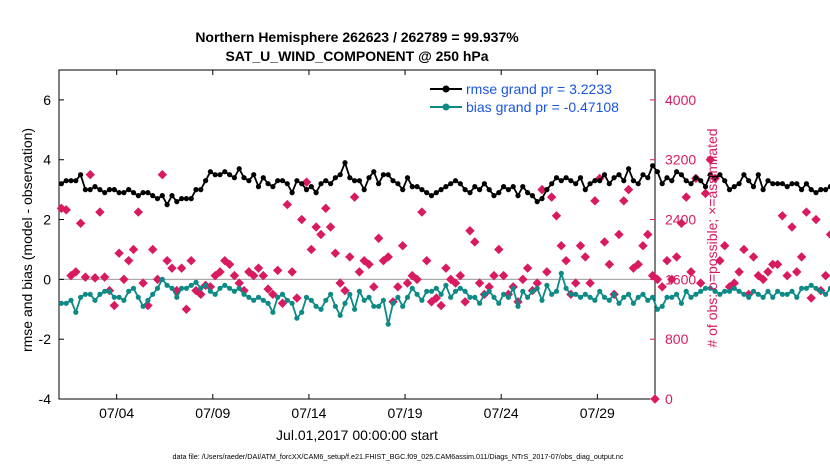  Describe the element at coordinates (27, 240) in the screenshot. I see `y-axis-left-label: rmse and bias (model - observation)` at that location.